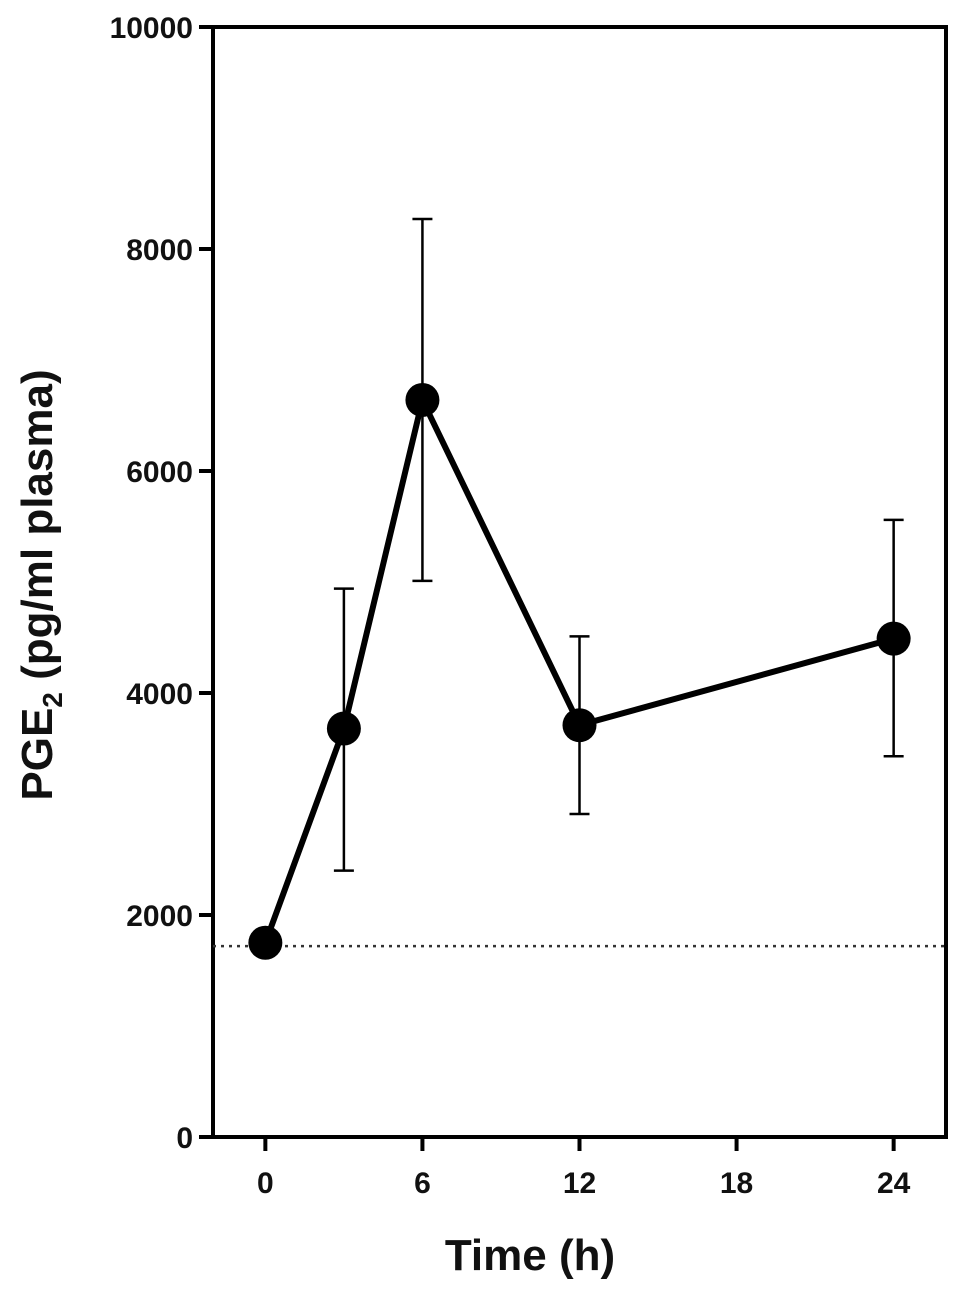 The image size is (969, 1295). Describe the element at coordinates (530, 1255) in the screenshot. I see `x-axis-title: Time (h)` at that location.